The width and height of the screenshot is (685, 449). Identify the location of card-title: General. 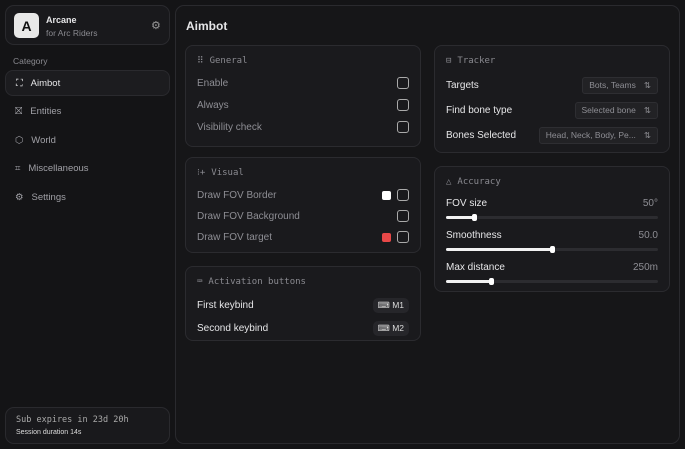
(228, 61).